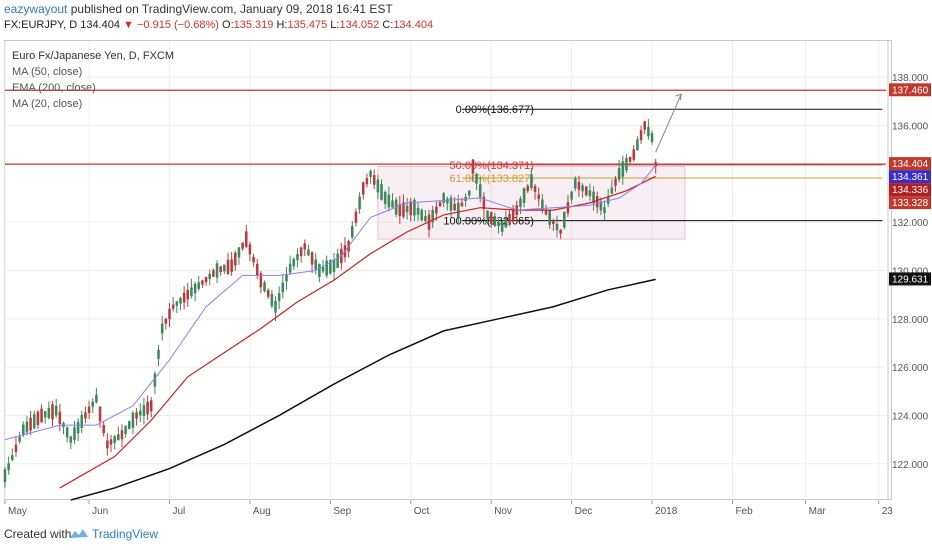  What do you see at coordinates (492, 166) in the screenshot?
I see `fib-level-label: 50.00%(134.371)` at bounding box center [492, 166].